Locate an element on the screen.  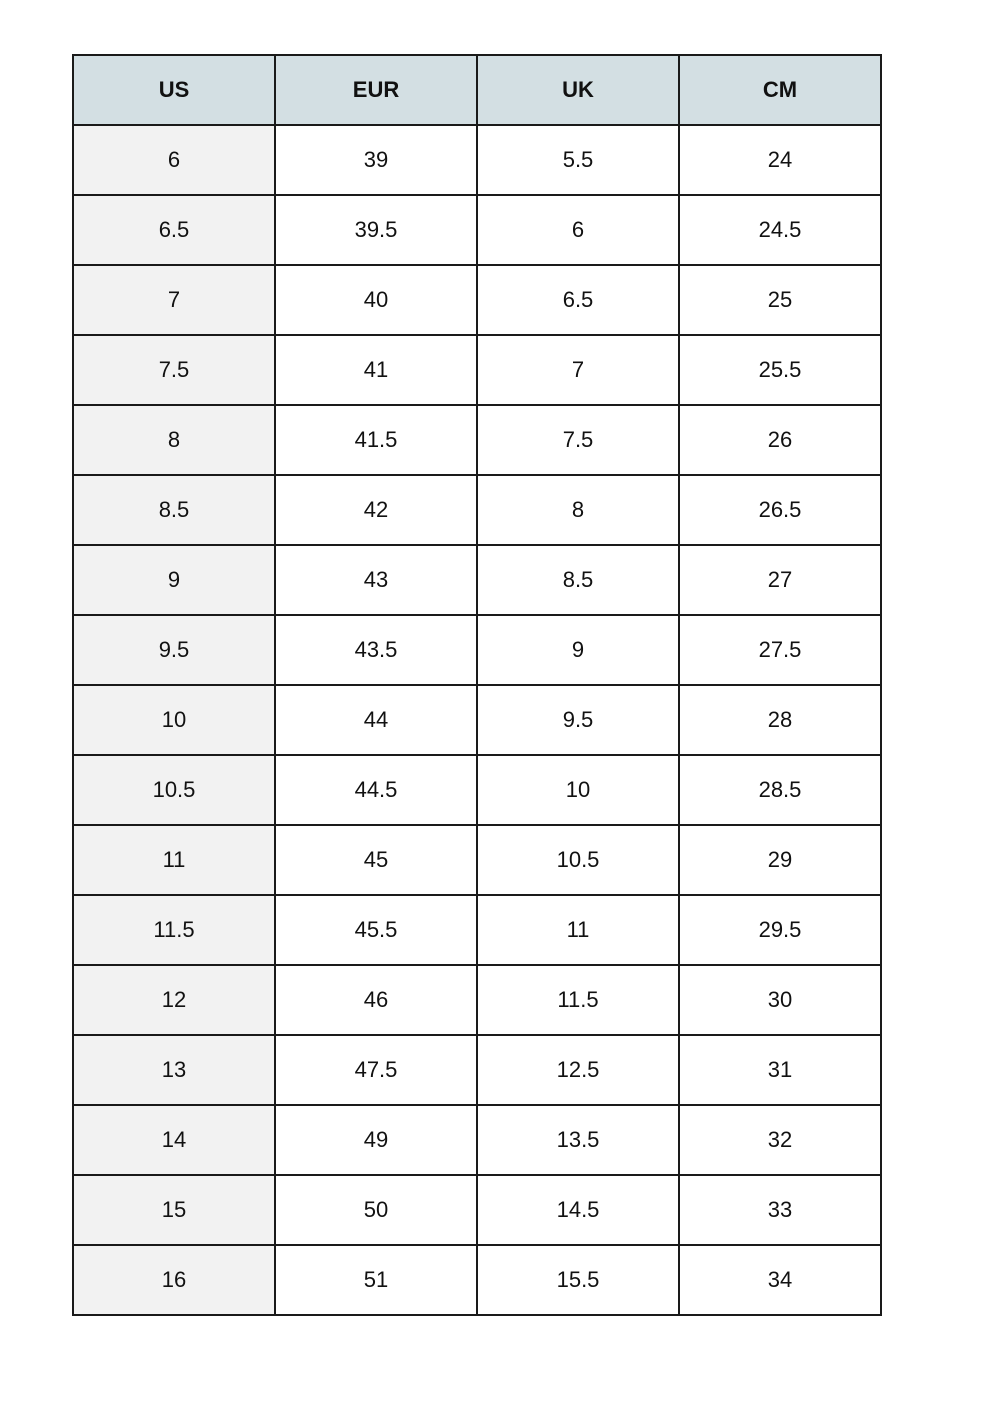
cell-uk: 7 is located at coordinates (578, 370).